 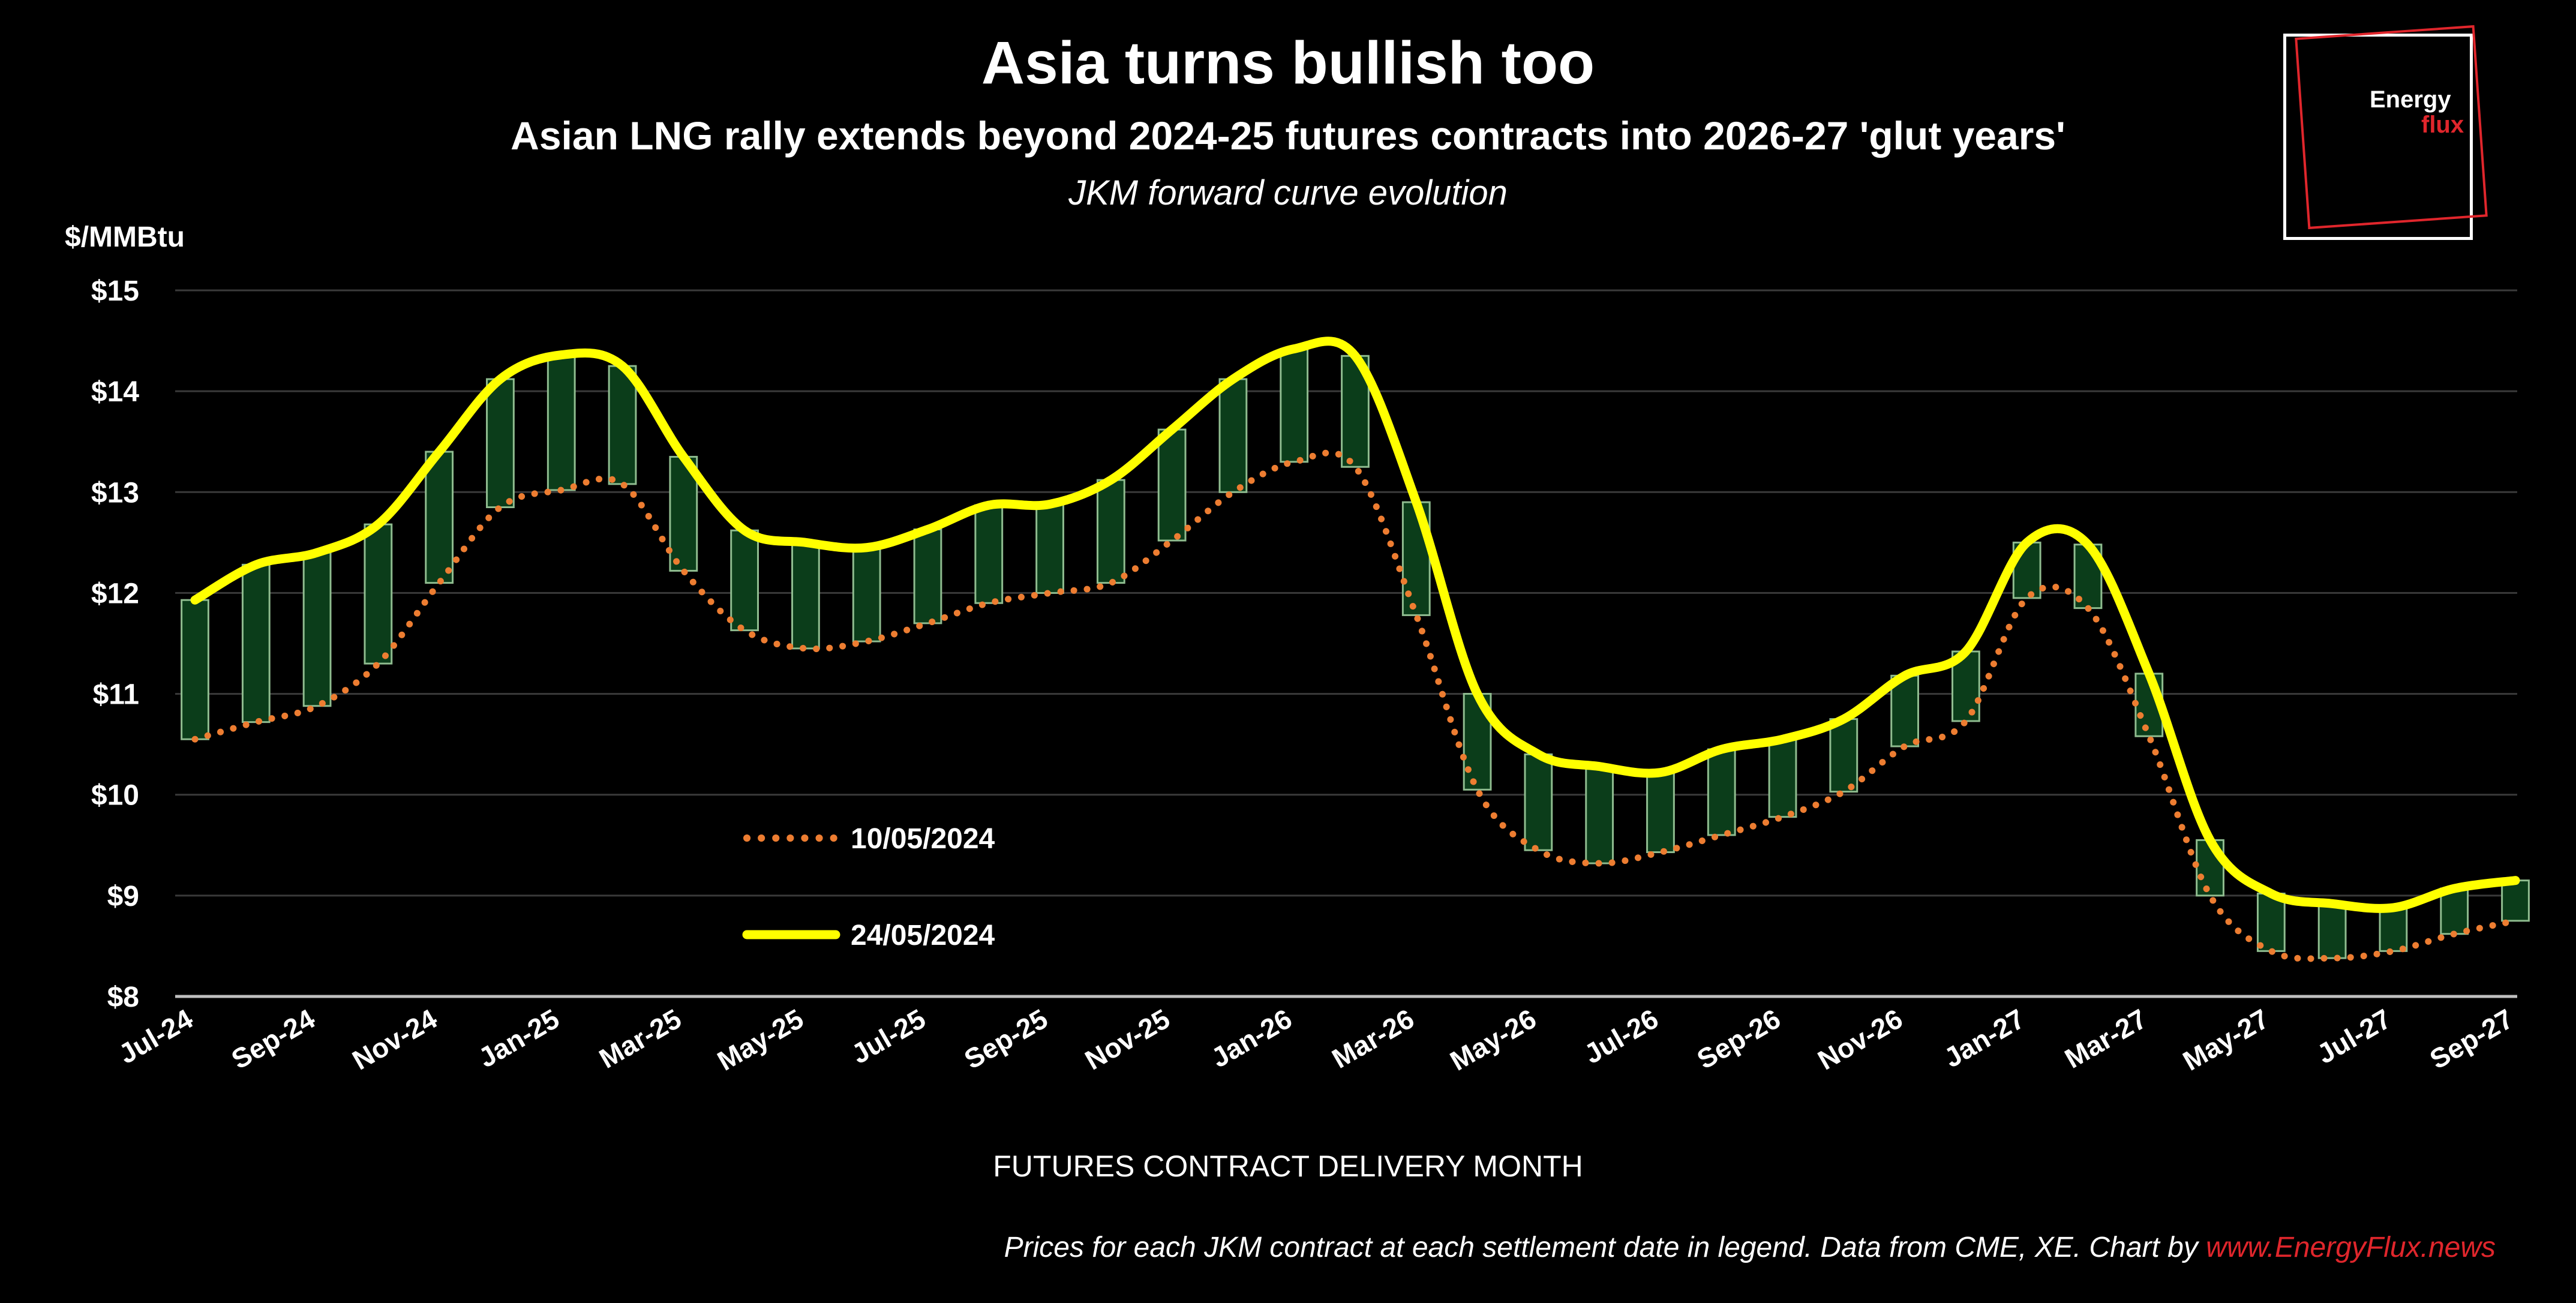 What do you see at coordinates (1288, 63) in the screenshot?
I see `chart-title: Asia turns bullish too` at bounding box center [1288, 63].